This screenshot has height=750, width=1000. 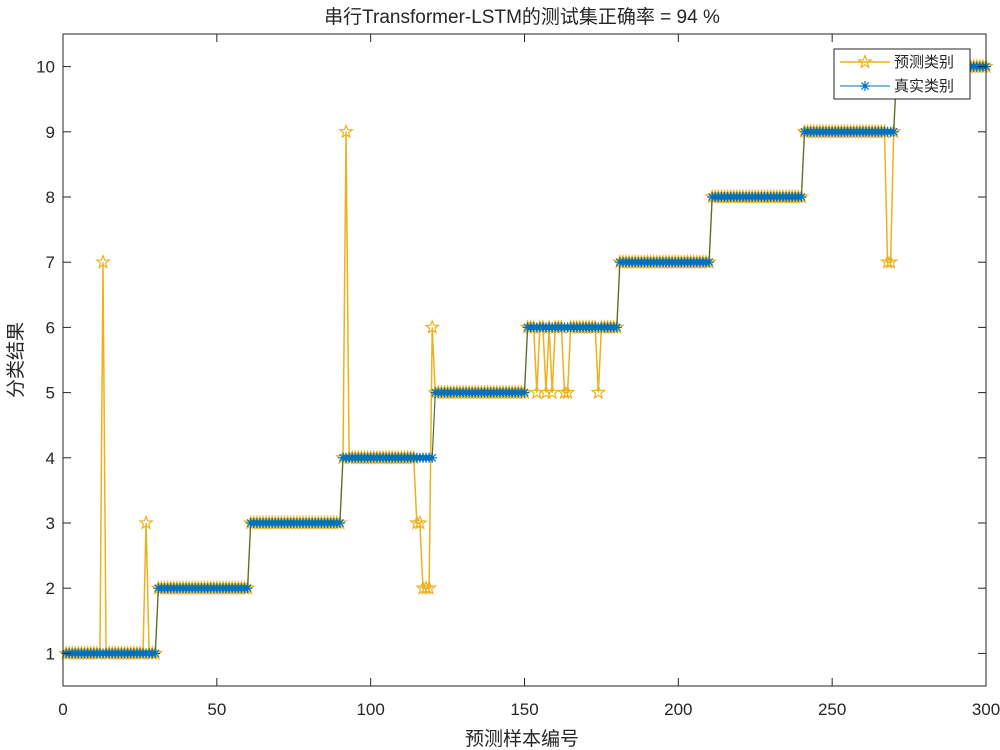 I want to click on legend-marker-predicted-star-icon, so click(x=865, y=61).